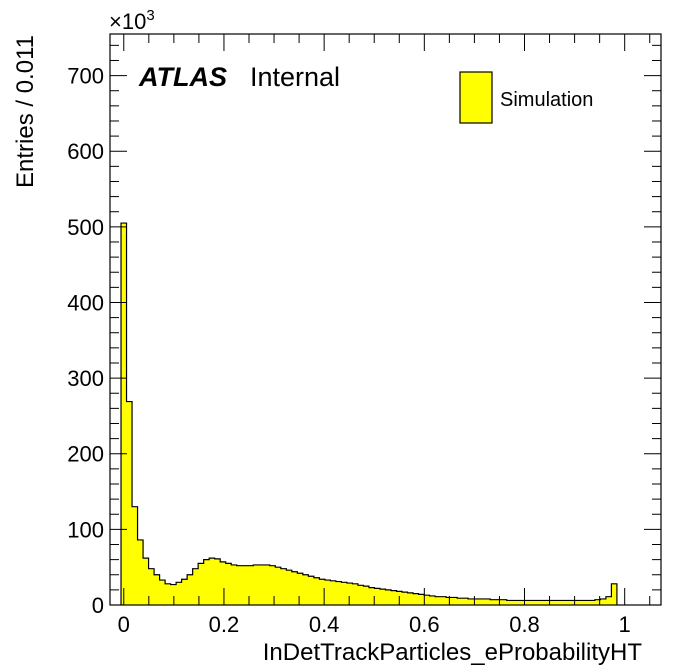  I want to click on y-tick-label: 400, so click(85, 302).